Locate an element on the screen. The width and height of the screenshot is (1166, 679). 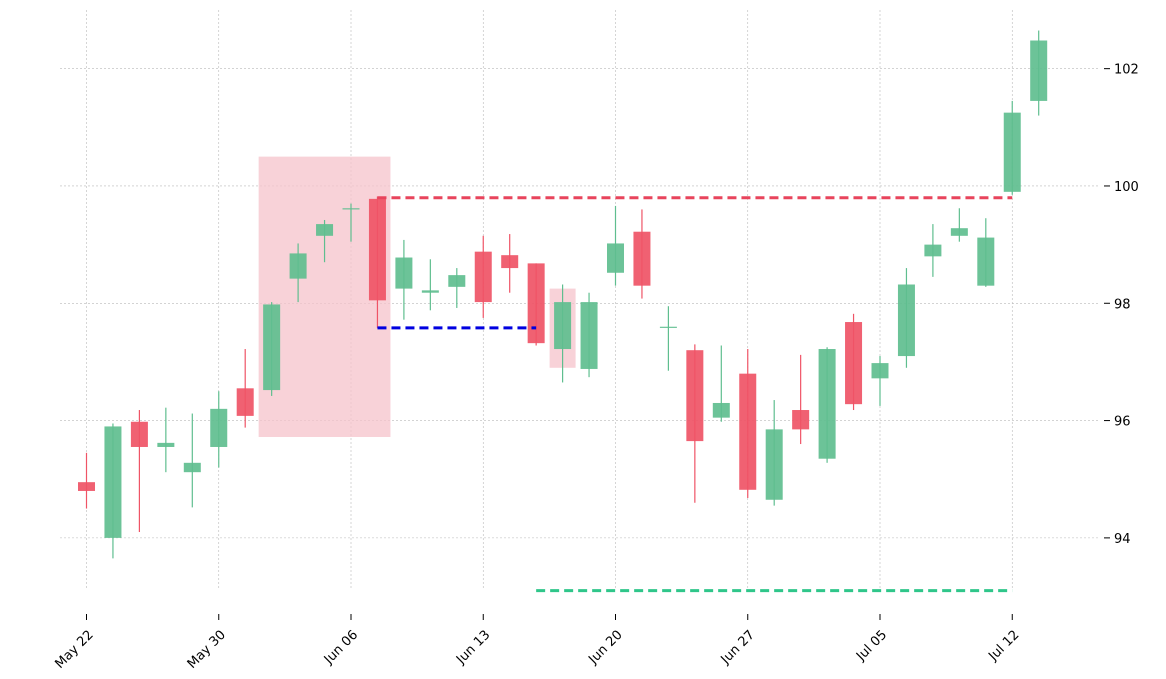
x-tick-label: Jul 12 is located at coordinates (1003, 646).